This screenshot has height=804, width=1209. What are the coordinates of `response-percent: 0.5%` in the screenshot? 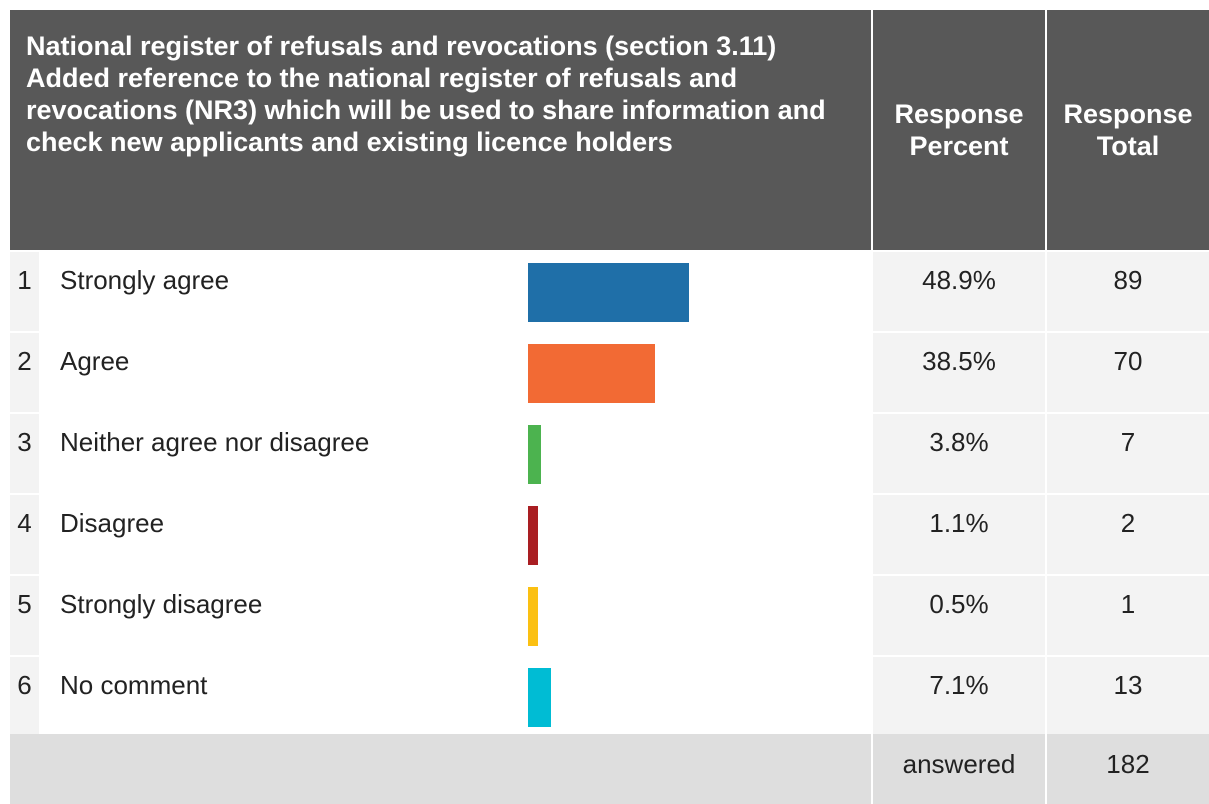 It's located at (959, 615).